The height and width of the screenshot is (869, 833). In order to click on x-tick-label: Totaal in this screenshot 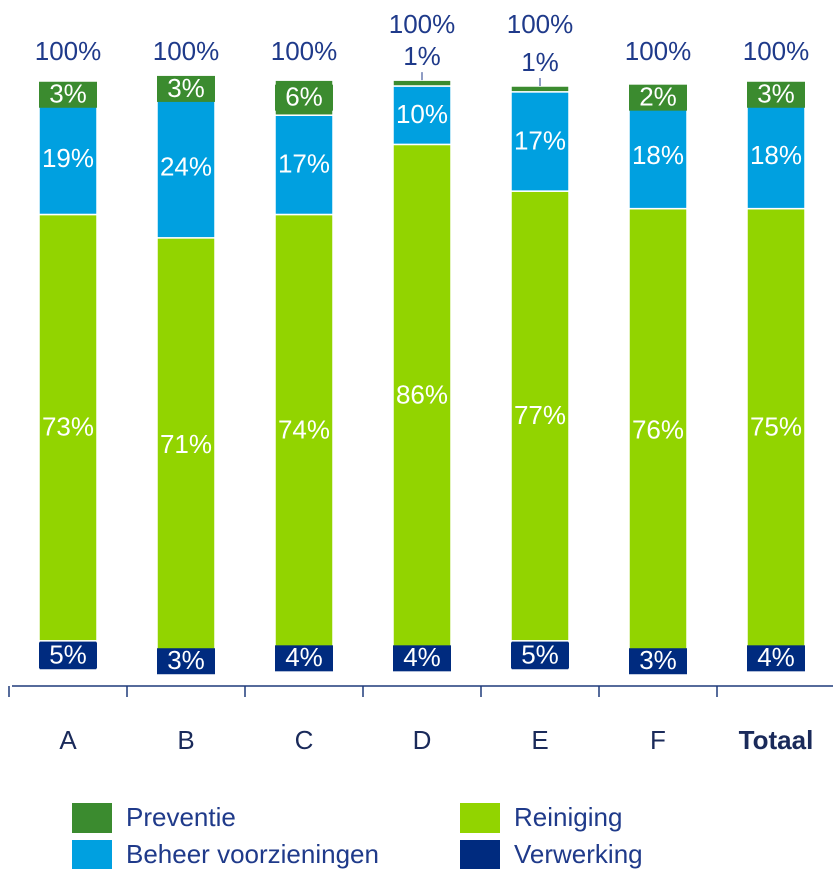, I will do `click(776, 740)`.